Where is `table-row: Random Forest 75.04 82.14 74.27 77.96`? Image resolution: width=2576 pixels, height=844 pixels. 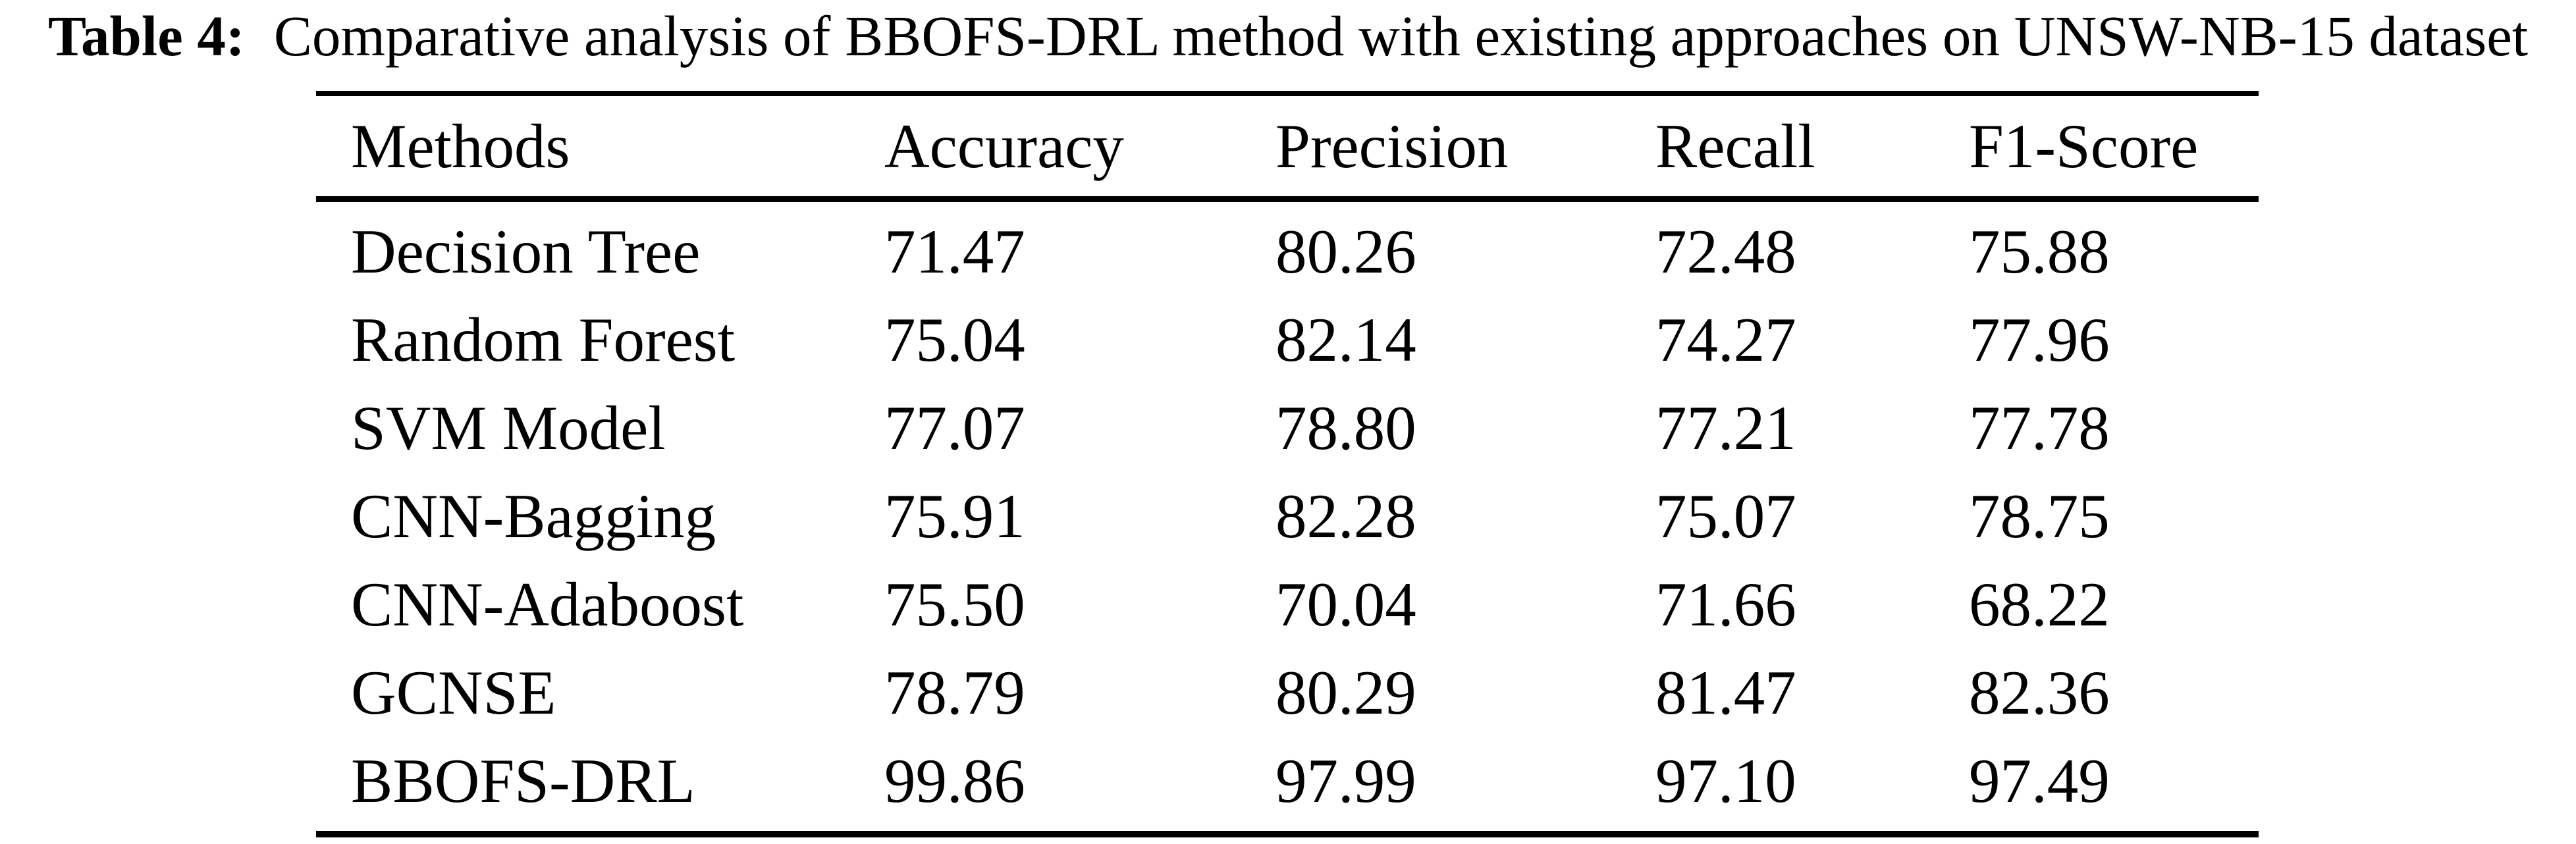 table-row: Random Forest 75.04 82.14 74.27 77.96 is located at coordinates (1287, 340).